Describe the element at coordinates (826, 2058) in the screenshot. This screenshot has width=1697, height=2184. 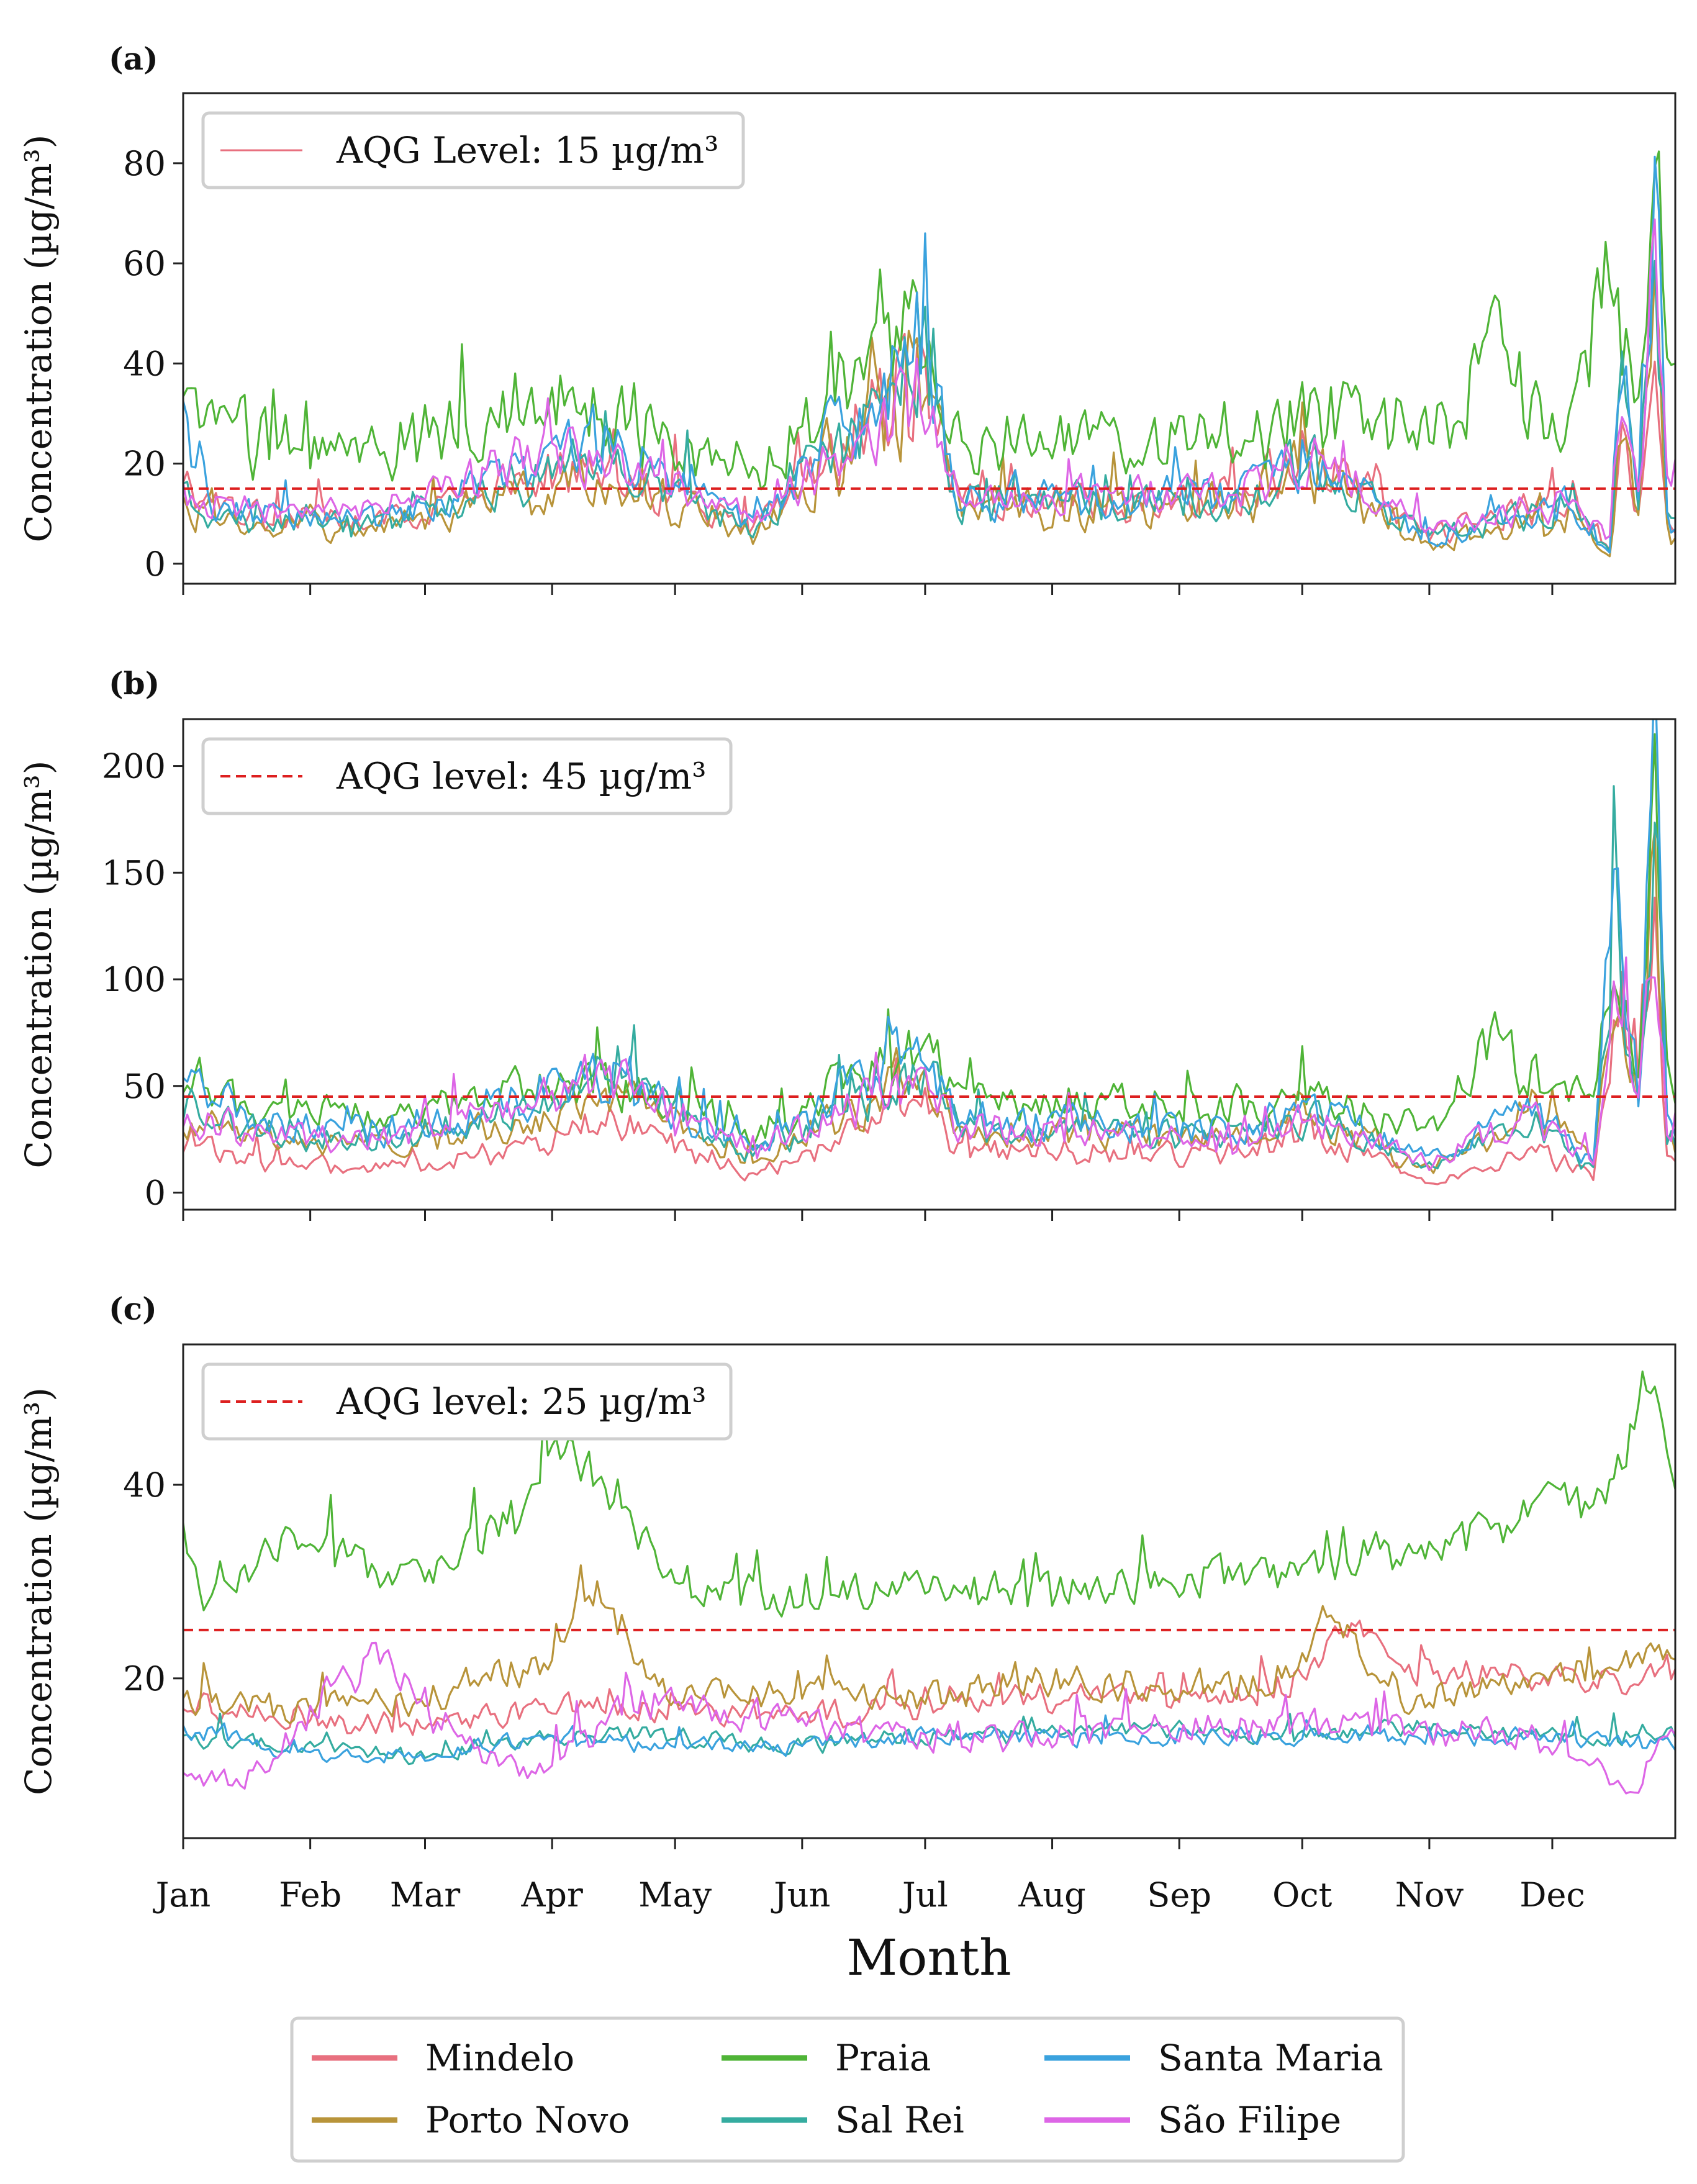
I see `legend-item-praia: Praia` at that location.